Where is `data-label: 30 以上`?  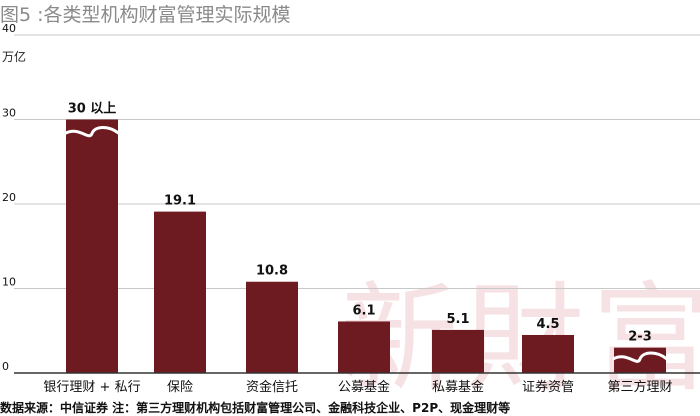
data-label: 30 以上 is located at coordinates (92, 109).